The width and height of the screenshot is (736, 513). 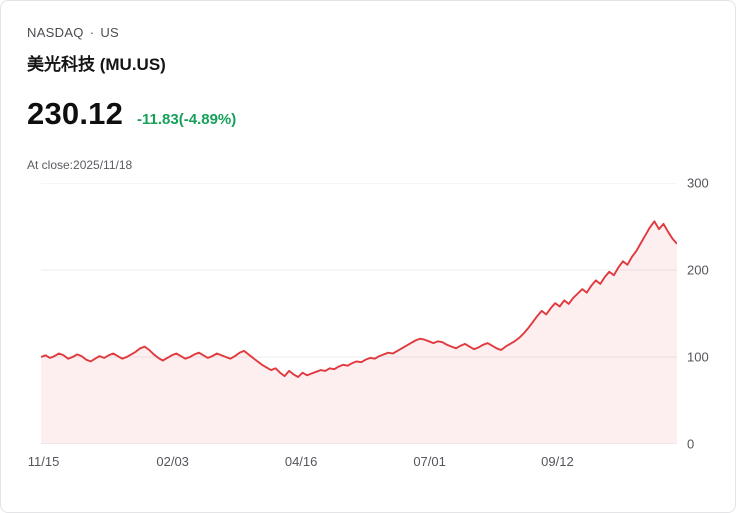 I want to click on y-axis: 300 200 100 0, so click(x=709, y=314).